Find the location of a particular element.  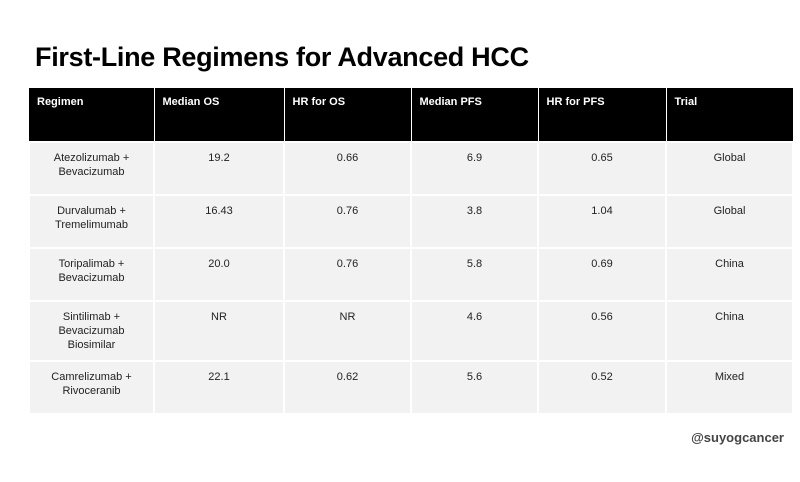

title: First-Line Regimens for Advanced HCC is located at coordinates (282, 57).